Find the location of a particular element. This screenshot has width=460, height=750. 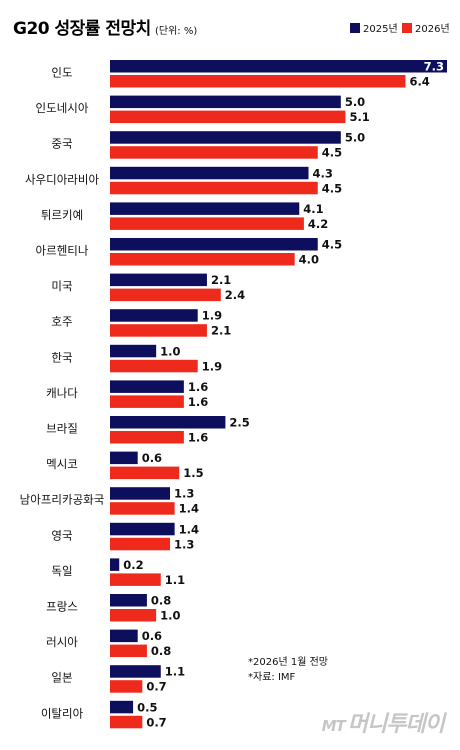

value-label-2025: 1.9 is located at coordinates (212, 316).